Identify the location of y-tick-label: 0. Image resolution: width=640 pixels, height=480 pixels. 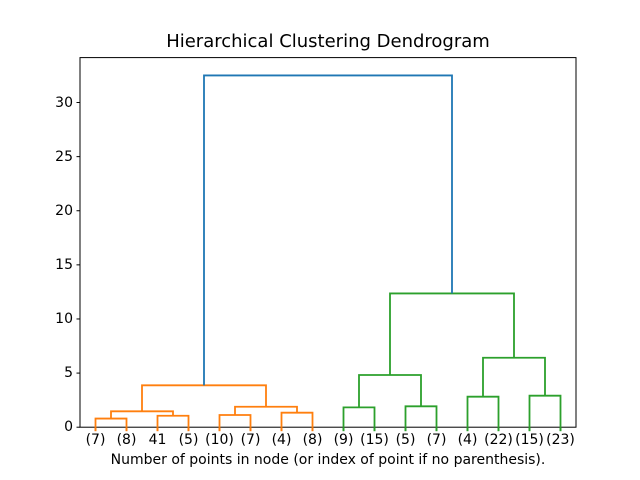
(68, 427).